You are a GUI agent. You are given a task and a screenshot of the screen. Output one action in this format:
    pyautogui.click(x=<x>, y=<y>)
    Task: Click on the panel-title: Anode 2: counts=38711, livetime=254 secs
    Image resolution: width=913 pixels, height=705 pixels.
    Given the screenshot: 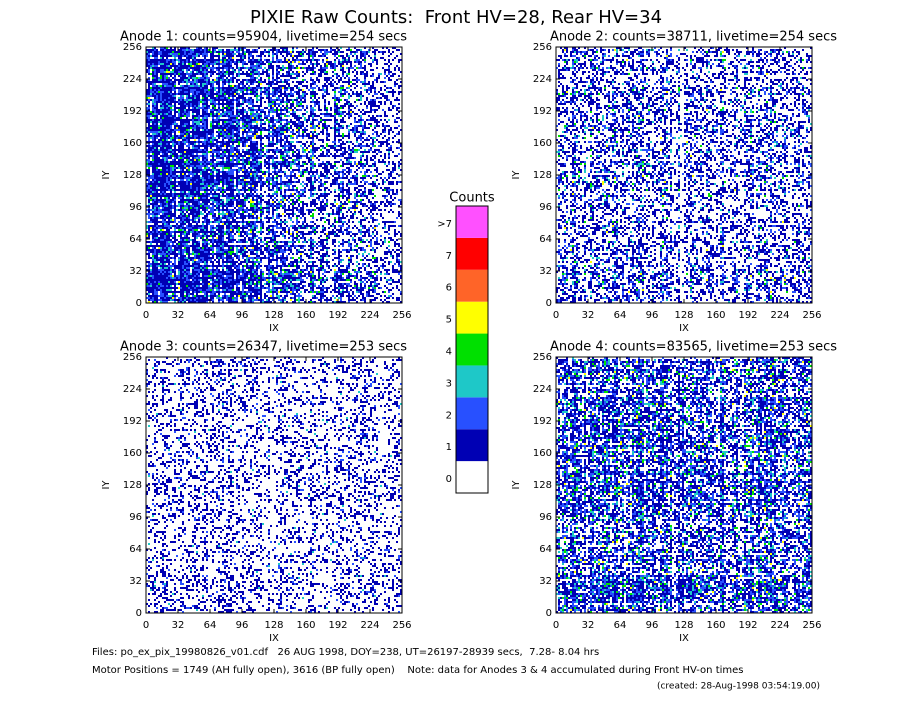 What is the action you would take?
    pyautogui.click(x=693, y=37)
    